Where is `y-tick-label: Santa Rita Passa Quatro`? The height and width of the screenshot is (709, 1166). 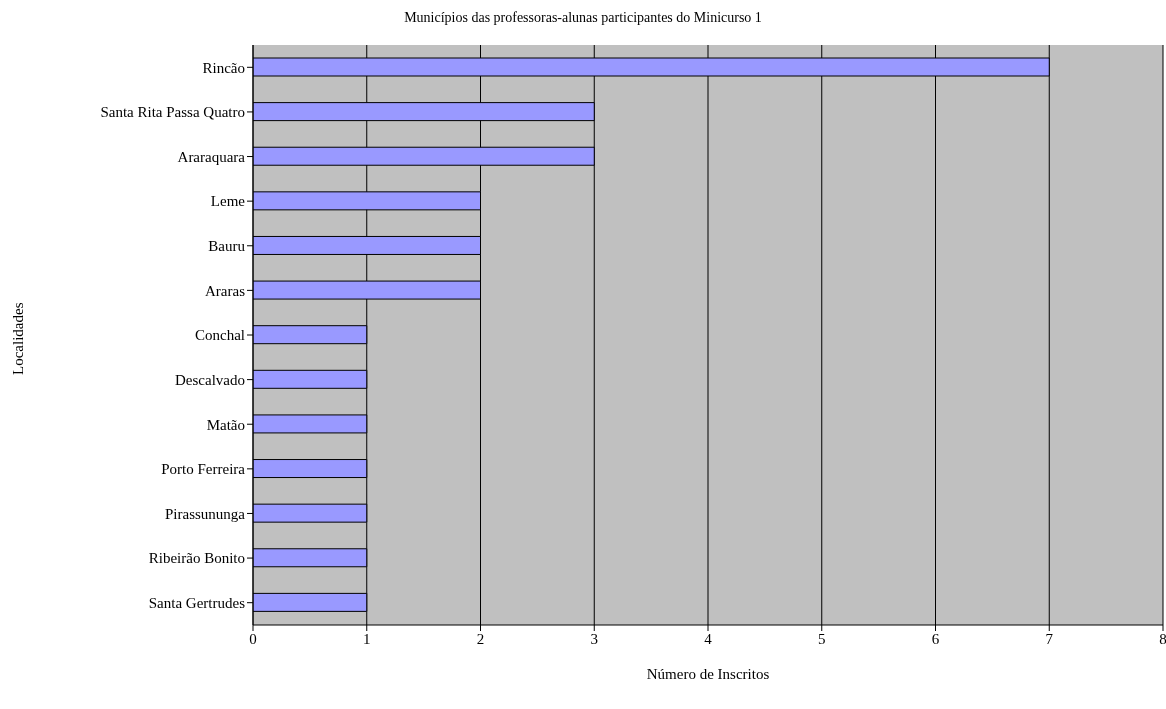 y-tick-label: Santa Rita Passa Quatro is located at coordinates (172, 112).